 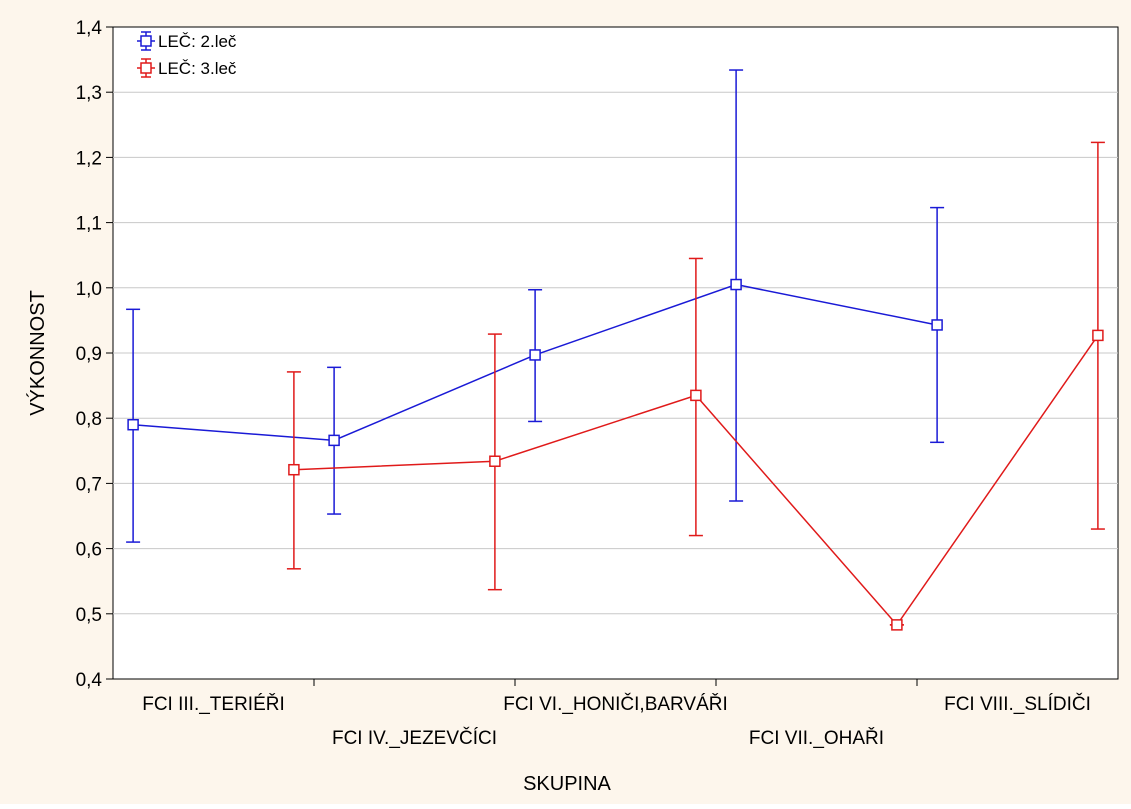 I want to click on x-tick-label: FCI III._TERIÉŘI, so click(x=213, y=704).